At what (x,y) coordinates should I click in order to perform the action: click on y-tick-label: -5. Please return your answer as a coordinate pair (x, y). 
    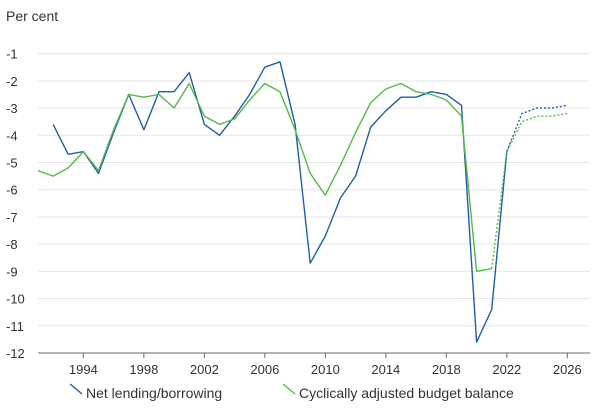
    Looking at the image, I should click on (12, 162).